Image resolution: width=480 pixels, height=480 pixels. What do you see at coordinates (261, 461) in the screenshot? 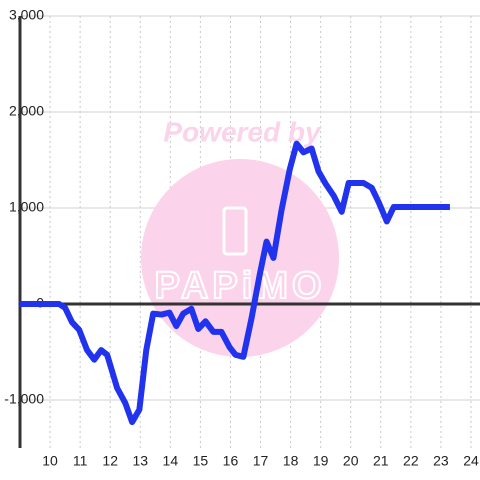
I see `x-tick-label: 17` at bounding box center [261, 461].